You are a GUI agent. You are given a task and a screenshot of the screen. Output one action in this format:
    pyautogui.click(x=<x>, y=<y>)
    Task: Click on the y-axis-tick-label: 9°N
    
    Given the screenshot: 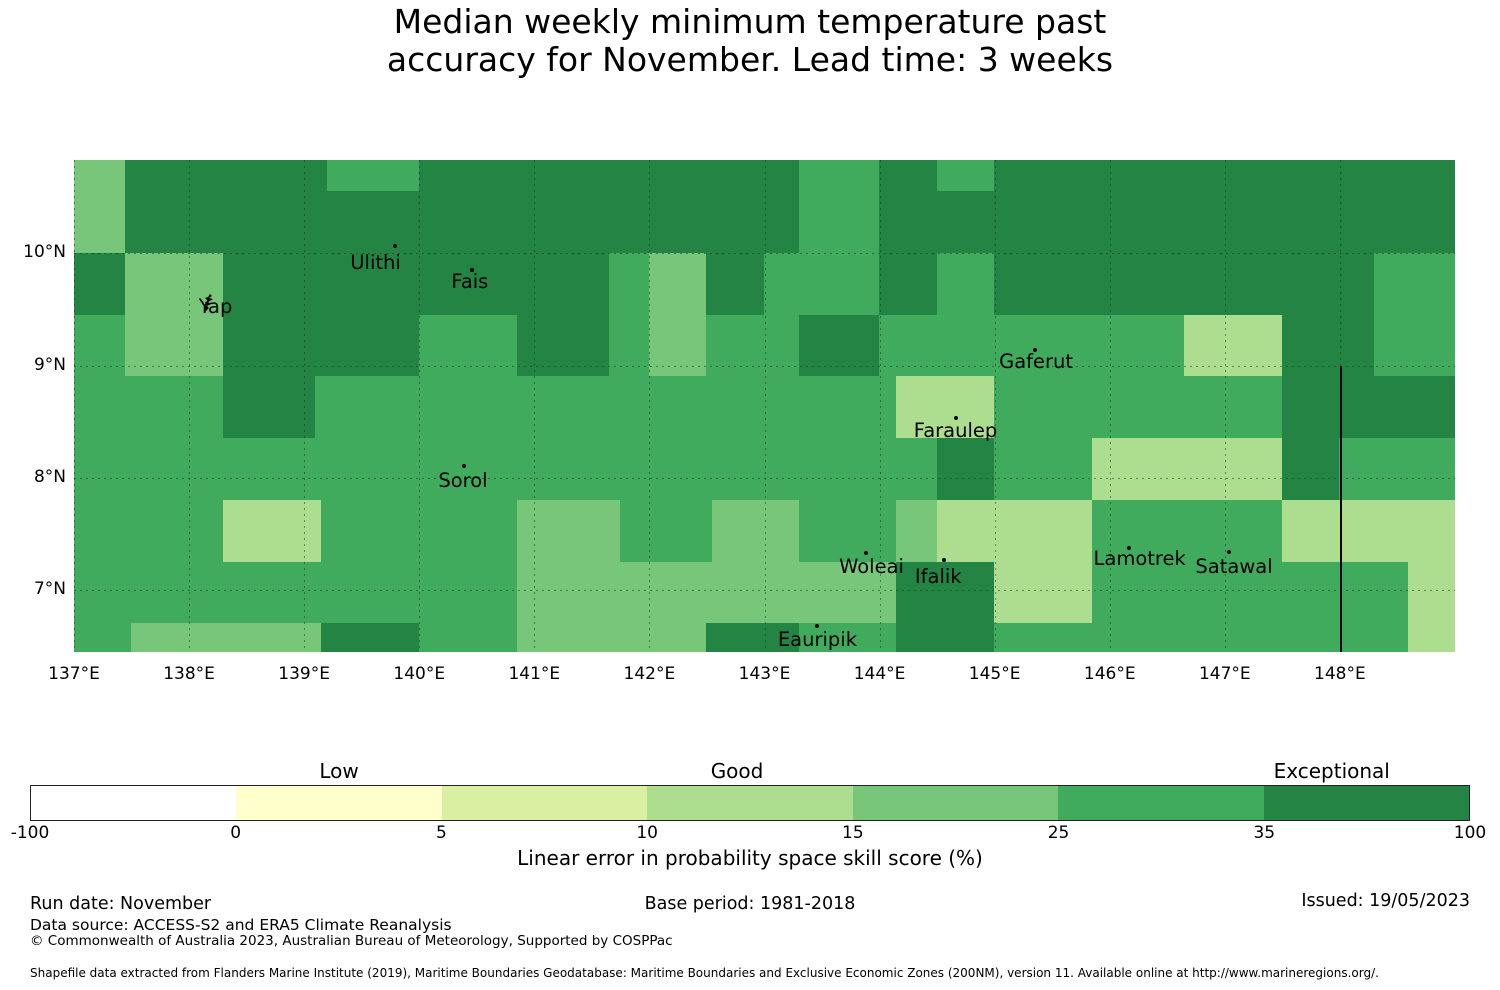 What is the action you would take?
    pyautogui.click(x=49, y=364)
    